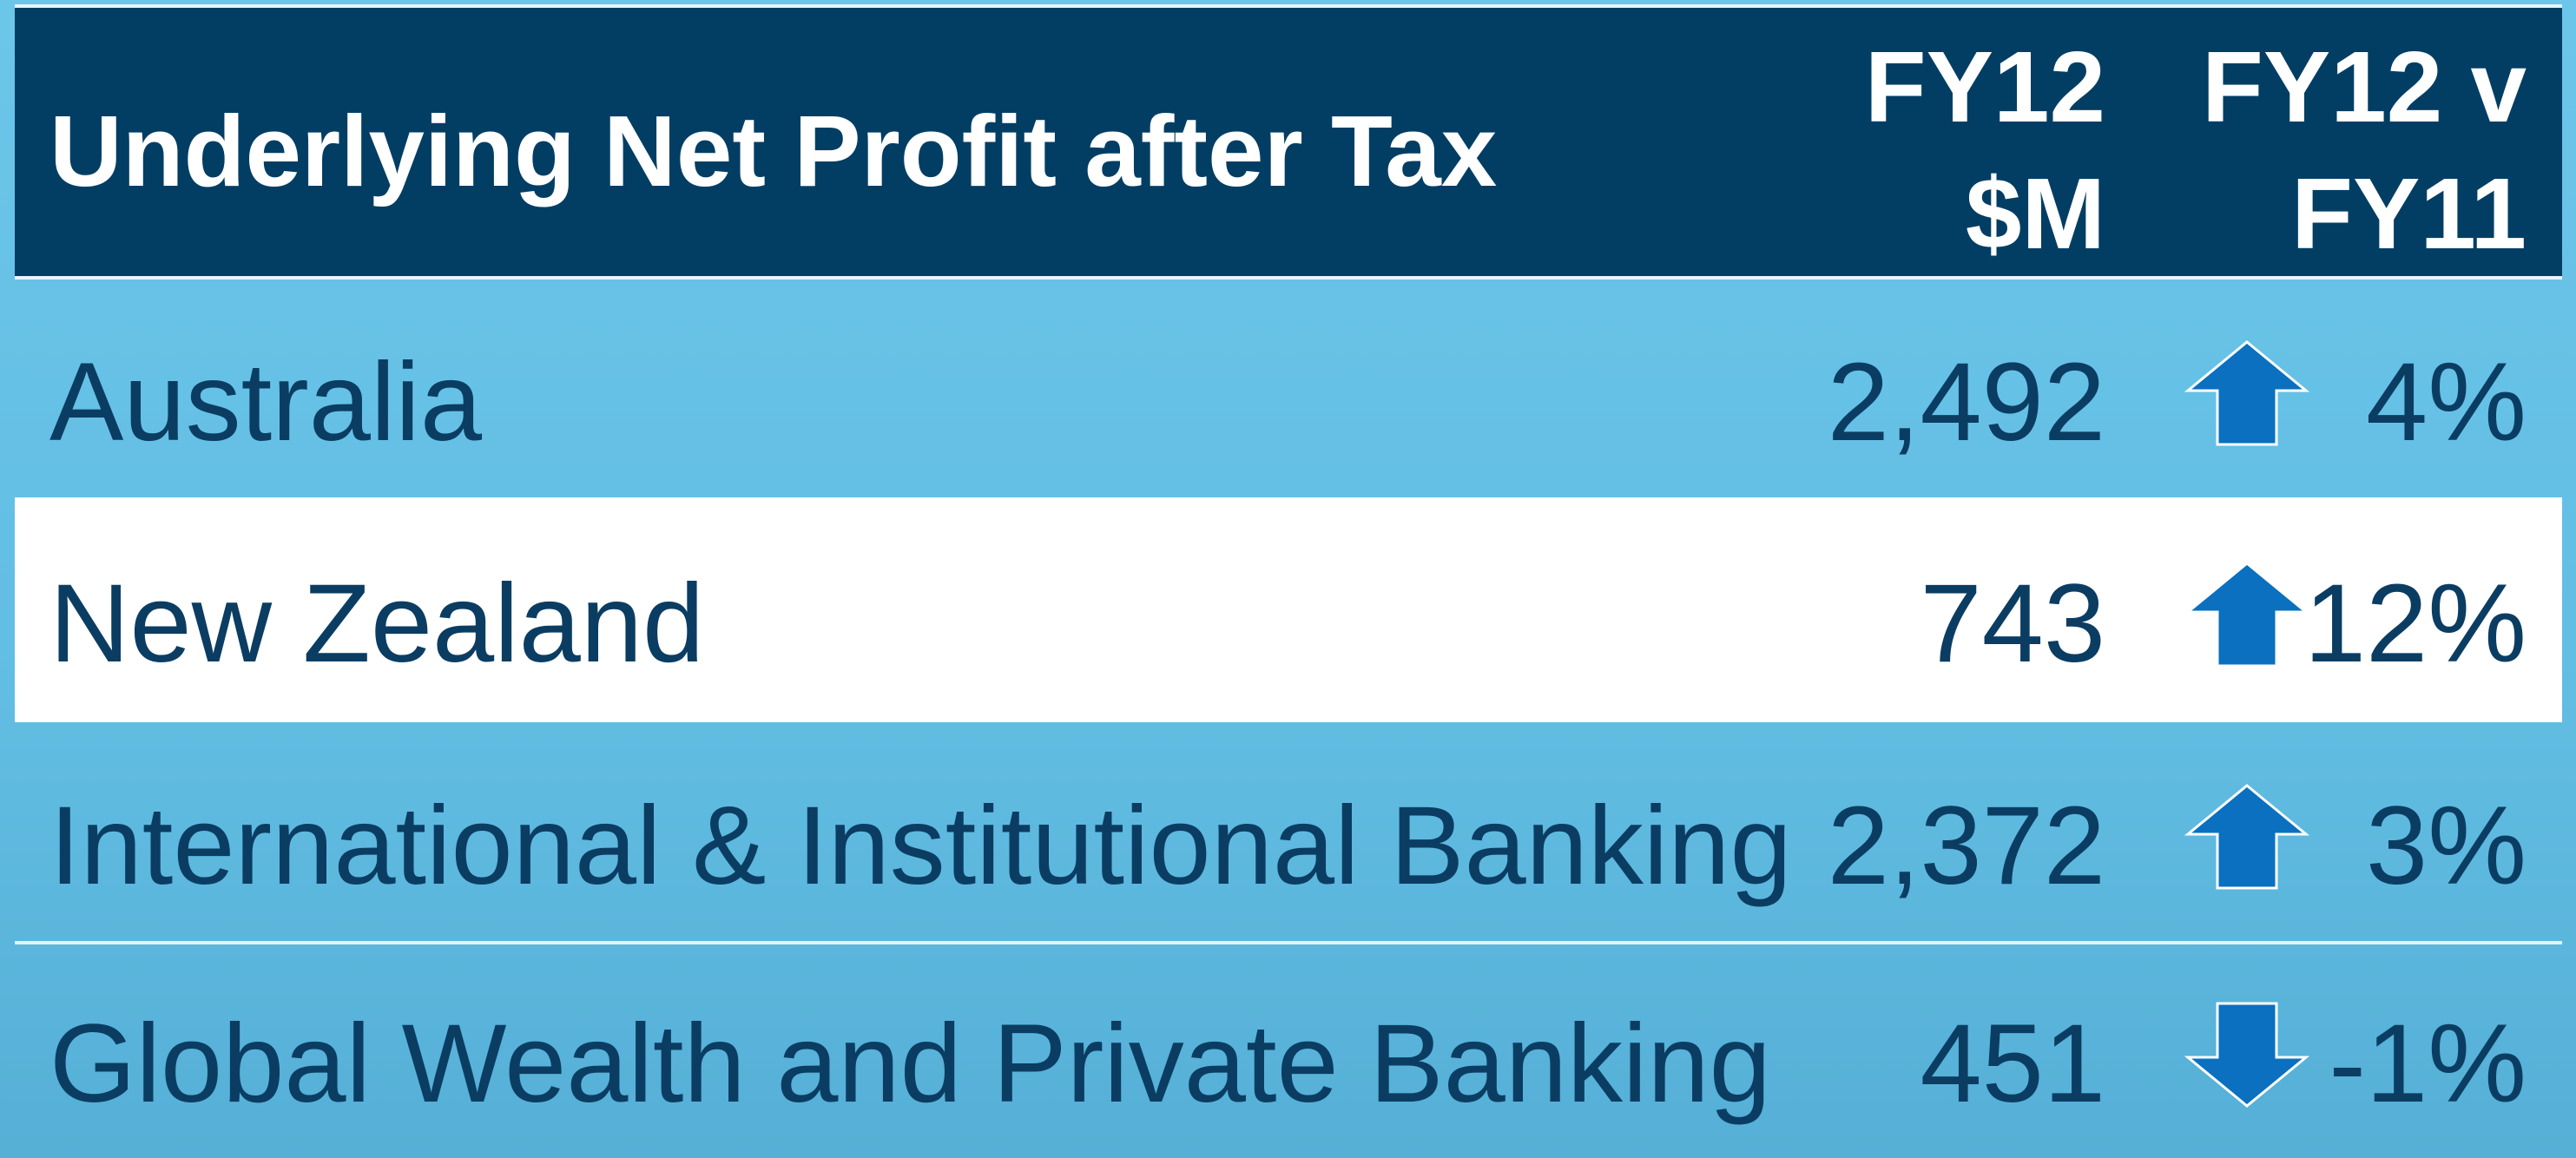 The image size is (2576, 1158). Describe the element at coordinates (2446, 402) in the screenshot. I see `row-change: 4%` at that location.